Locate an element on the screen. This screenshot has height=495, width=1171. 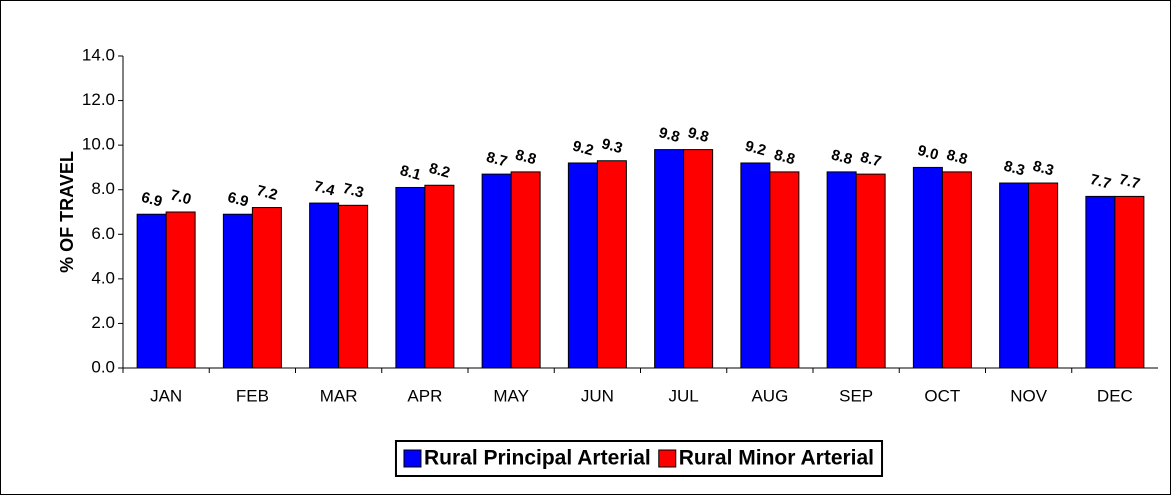
value-label: 8.2 is located at coordinates (439, 171).